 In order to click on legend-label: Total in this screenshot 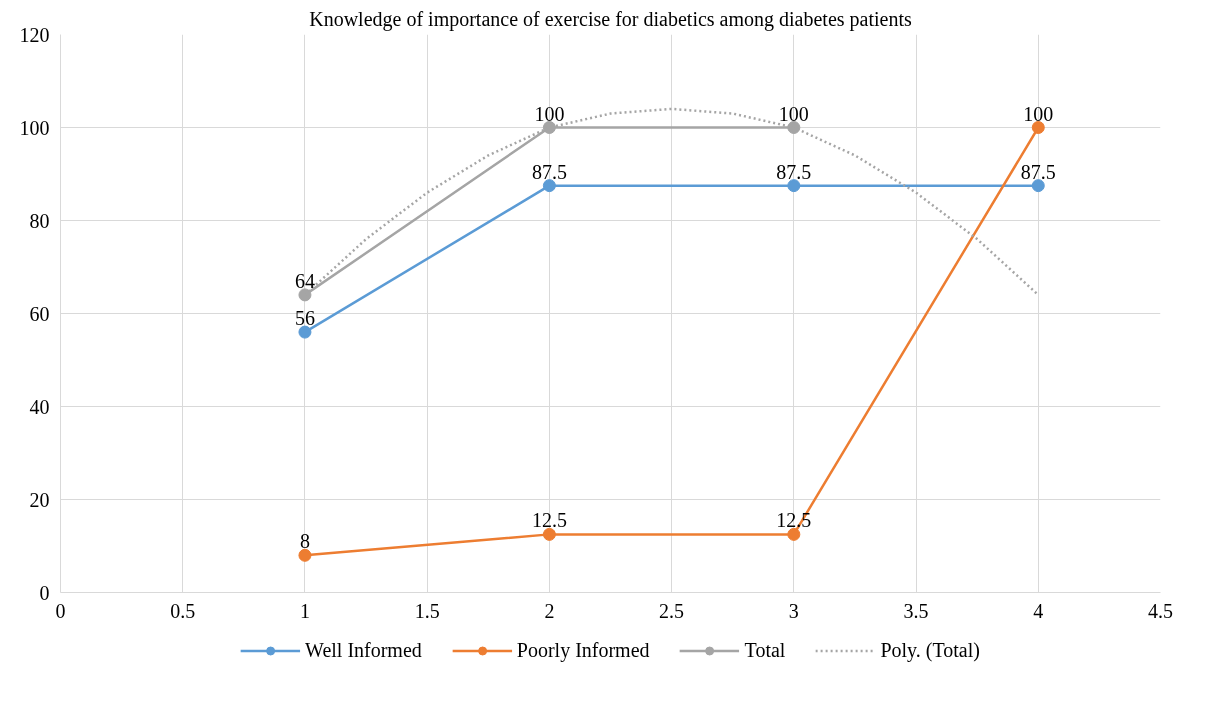, I will do `click(765, 650)`.